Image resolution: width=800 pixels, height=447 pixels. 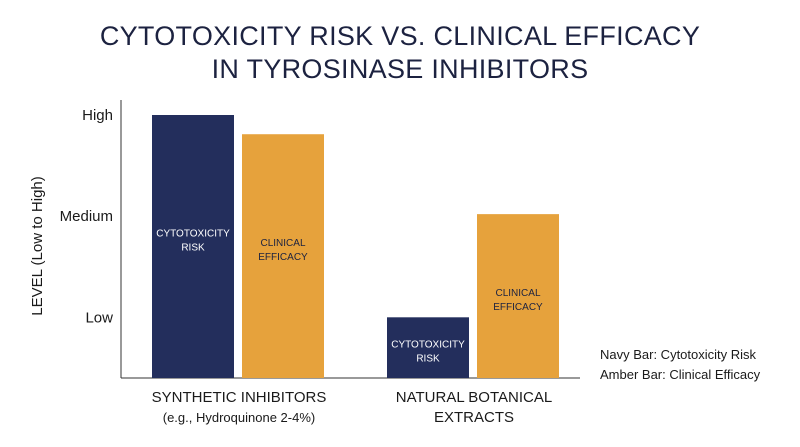 I want to click on chart-title-line-1: CYTOTOXICITY RISK VS. CLINICAL EFFICACY, so click(x=400, y=36).